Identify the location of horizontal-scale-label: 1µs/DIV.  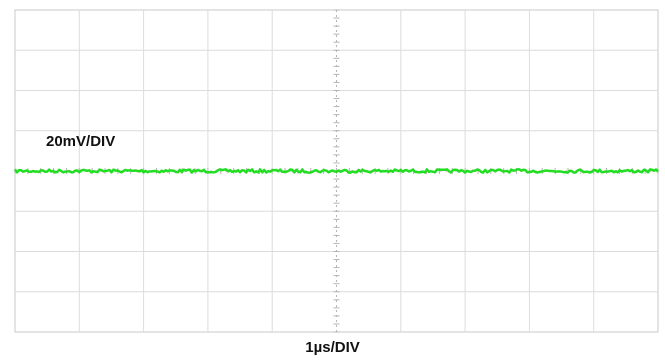
(332, 347).